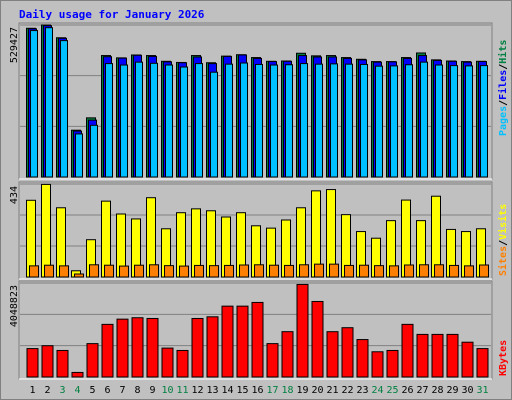 The width and height of the screenshot is (512, 400). I want to click on x-tick-label: 25, so click(392, 390).